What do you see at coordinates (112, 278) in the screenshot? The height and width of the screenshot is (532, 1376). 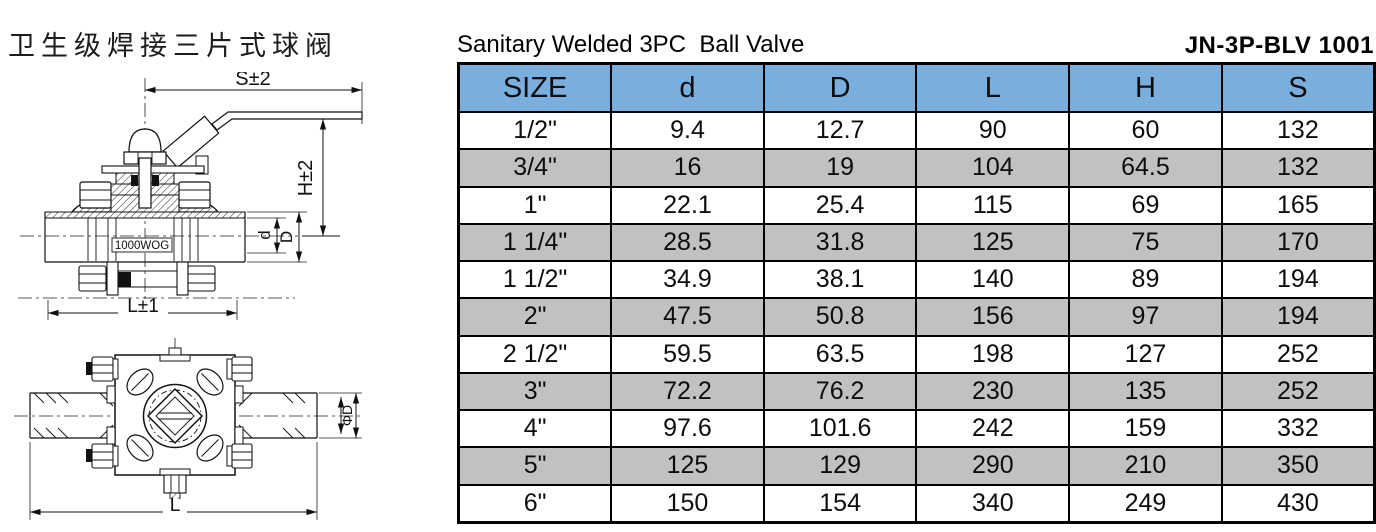 I see `left-lug` at bounding box center [112, 278].